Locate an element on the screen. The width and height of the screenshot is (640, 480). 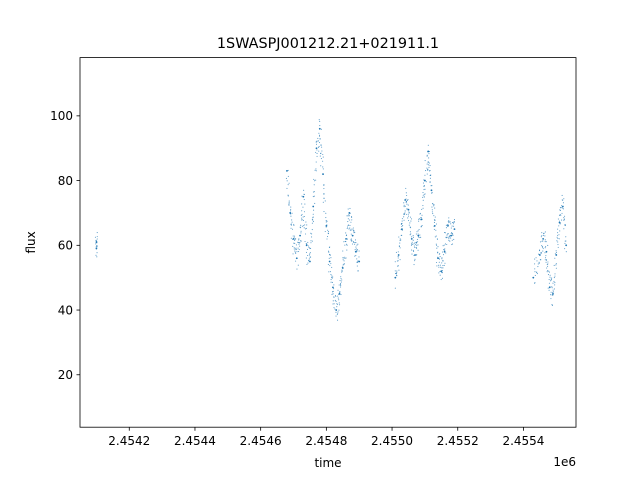
x-tick-label: 2.4550 is located at coordinates (392, 441).